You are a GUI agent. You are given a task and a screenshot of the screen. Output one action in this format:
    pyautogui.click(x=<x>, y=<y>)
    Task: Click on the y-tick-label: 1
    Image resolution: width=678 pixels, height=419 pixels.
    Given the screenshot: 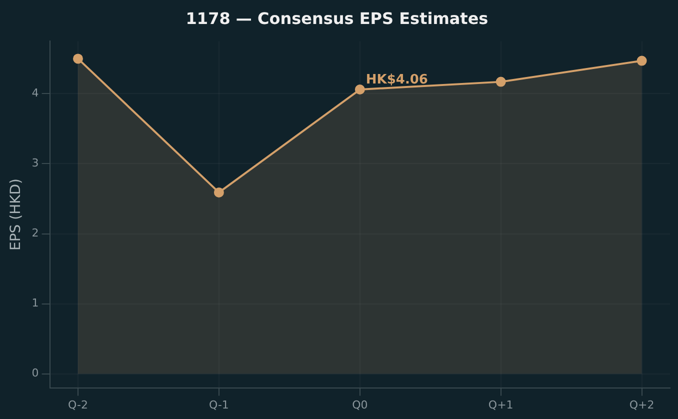 What is the action you would take?
    pyautogui.click(x=35, y=303)
    